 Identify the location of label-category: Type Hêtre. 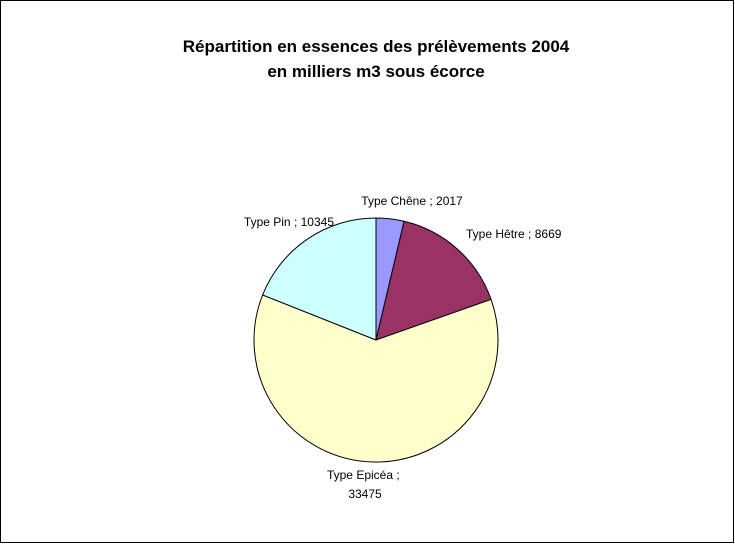
(495, 234).